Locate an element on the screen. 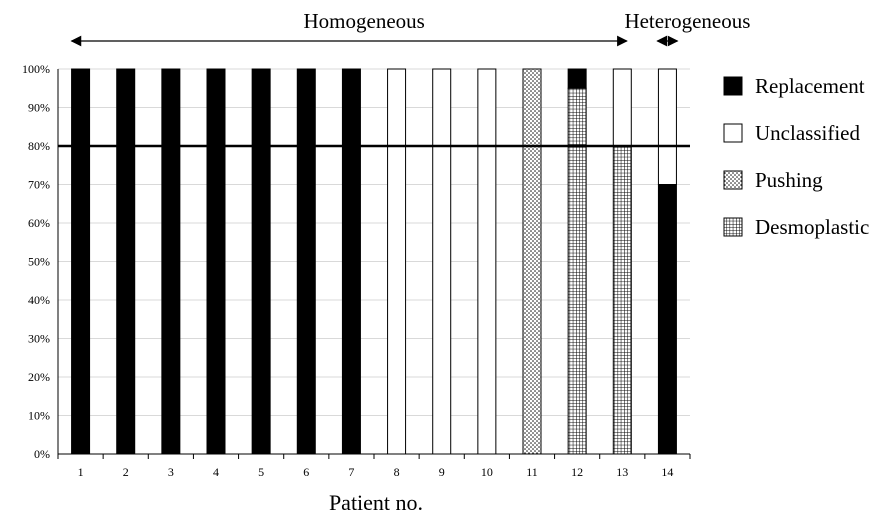  y-tick-label: 70% is located at coordinates (39, 185).